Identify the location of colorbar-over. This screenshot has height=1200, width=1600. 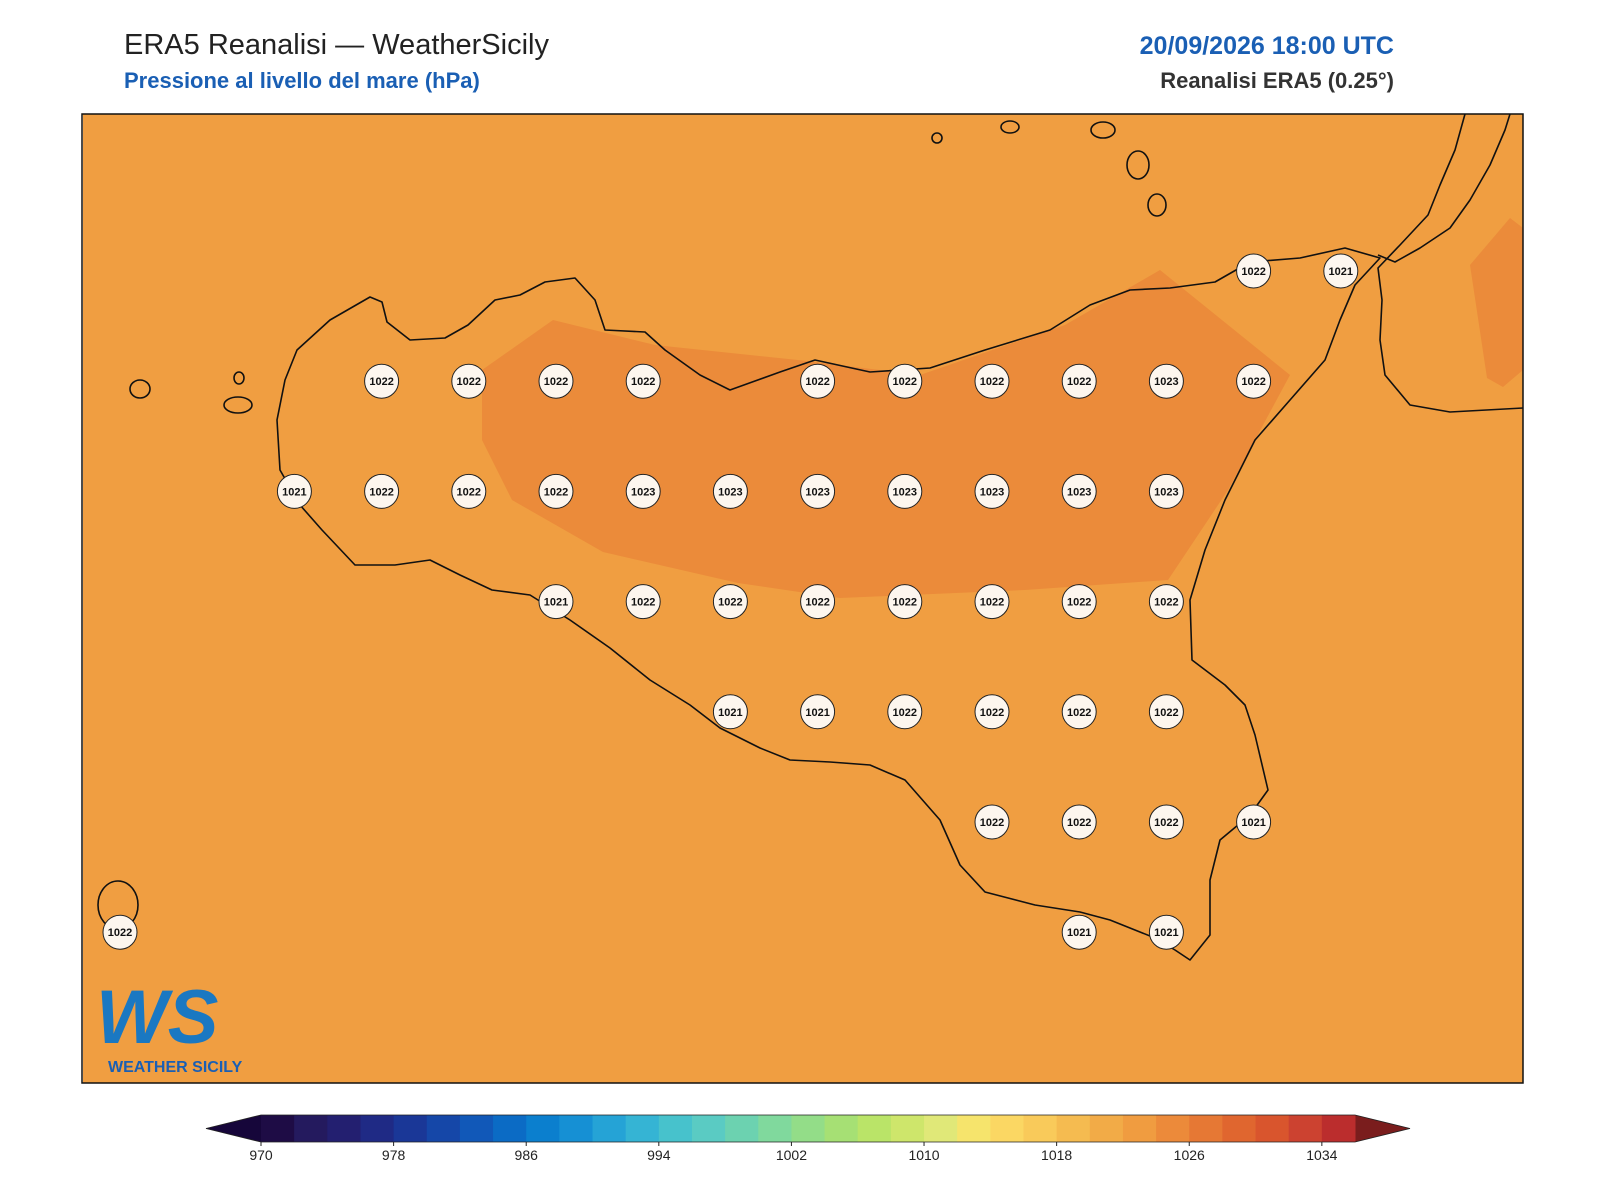
(1382, 1128).